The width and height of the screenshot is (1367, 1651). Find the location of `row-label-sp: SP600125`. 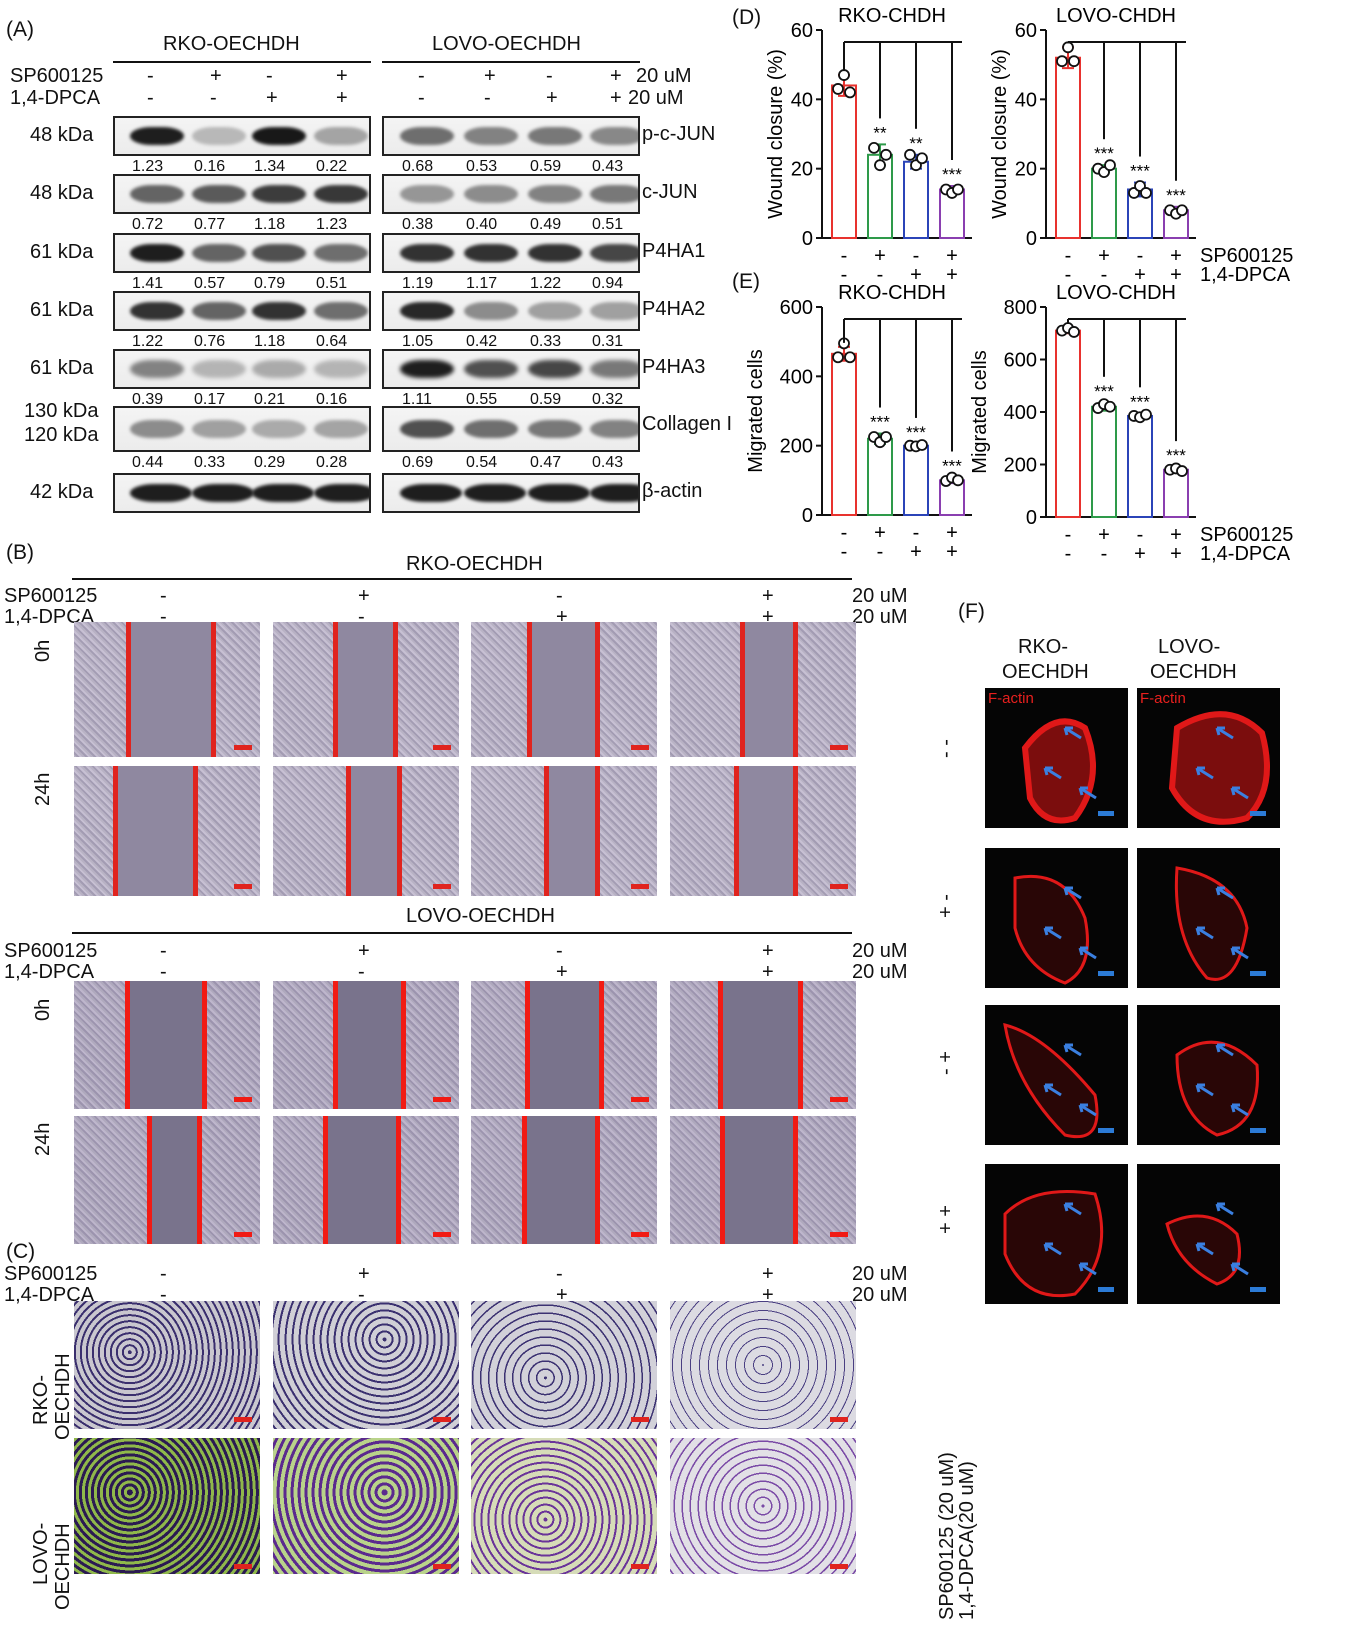

row-label-sp: SP600125 is located at coordinates (1246, 256).